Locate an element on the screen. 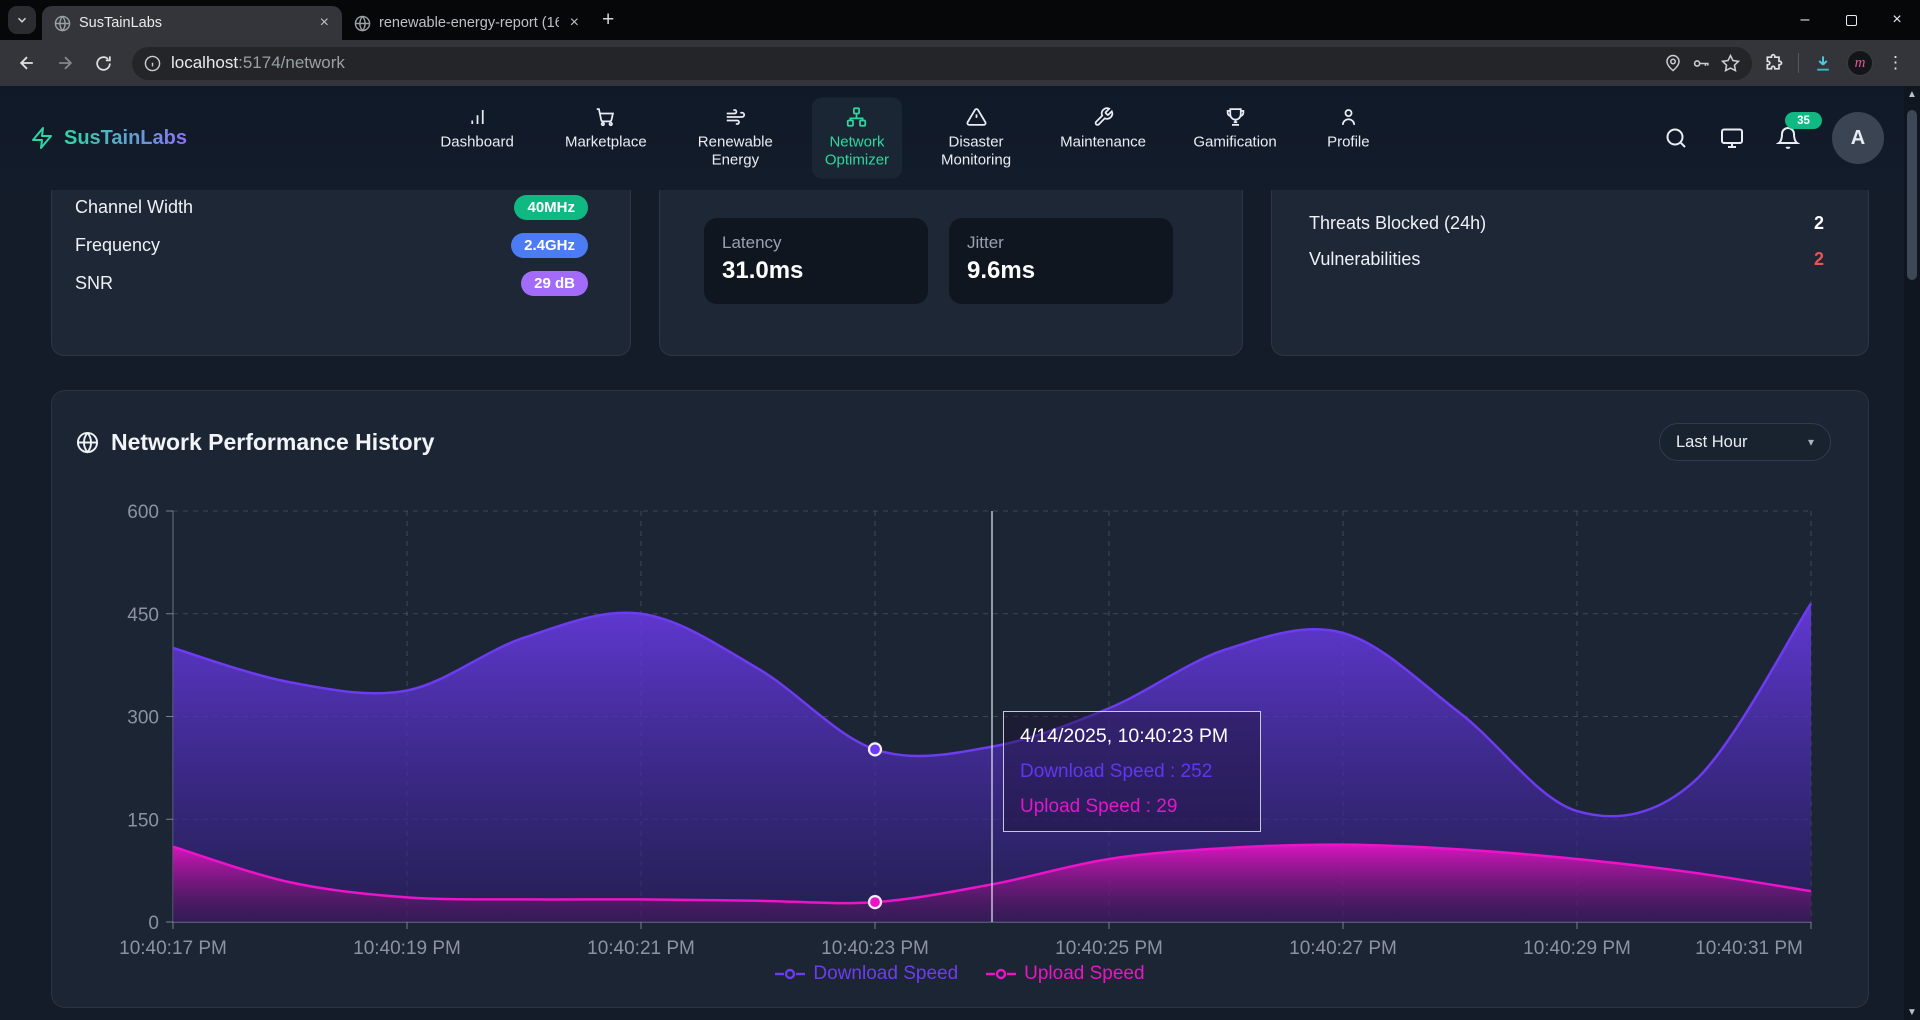  svg-text: 10:40:23 PM is located at coordinates (875, 948).